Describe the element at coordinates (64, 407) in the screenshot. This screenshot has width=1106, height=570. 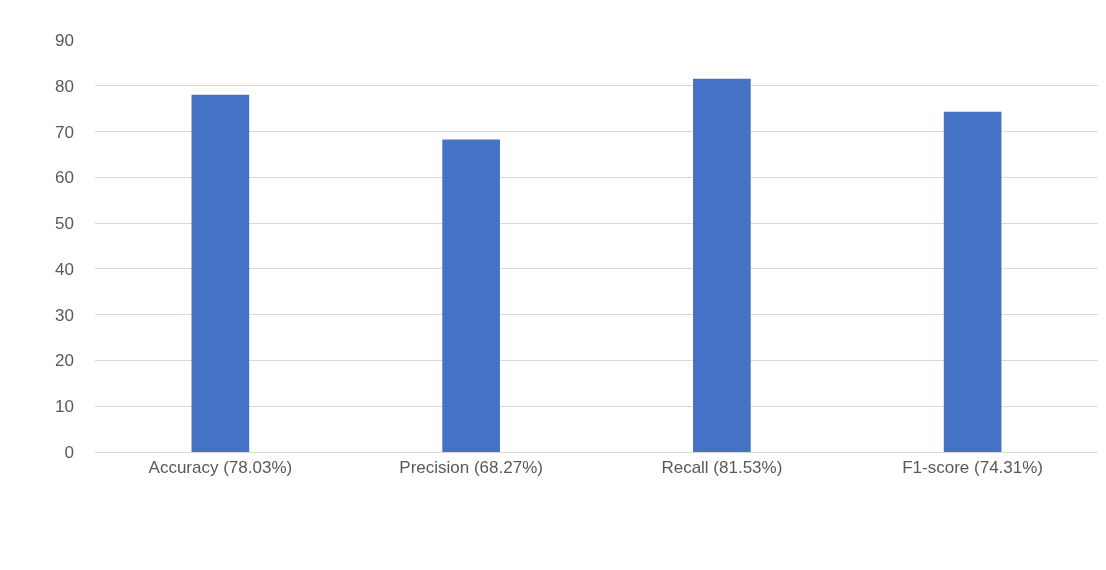
I see `y-tick-label: 10` at that location.